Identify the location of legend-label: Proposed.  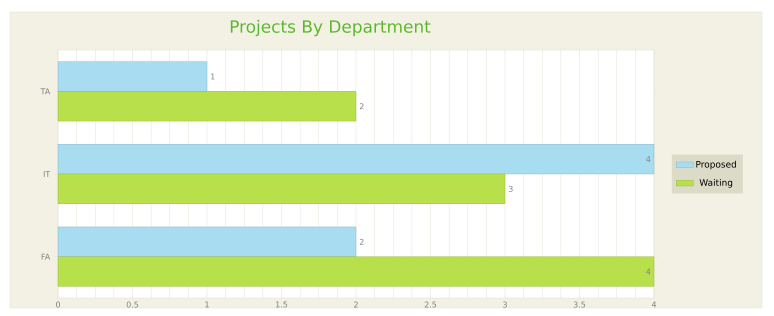
(716, 165).